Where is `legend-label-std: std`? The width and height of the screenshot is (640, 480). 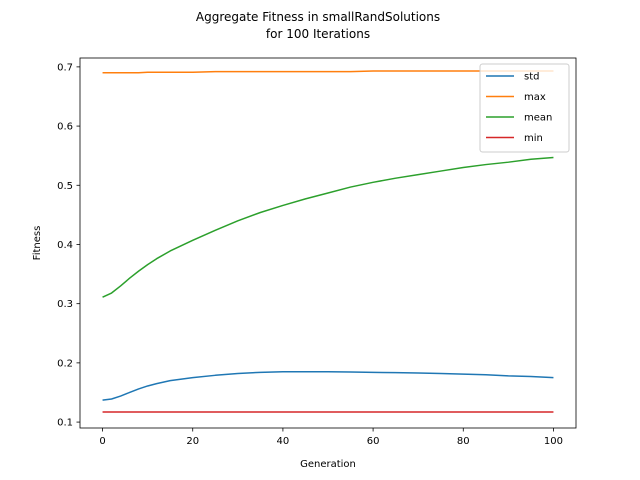 legend-label-std: std is located at coordinates (531, 77).